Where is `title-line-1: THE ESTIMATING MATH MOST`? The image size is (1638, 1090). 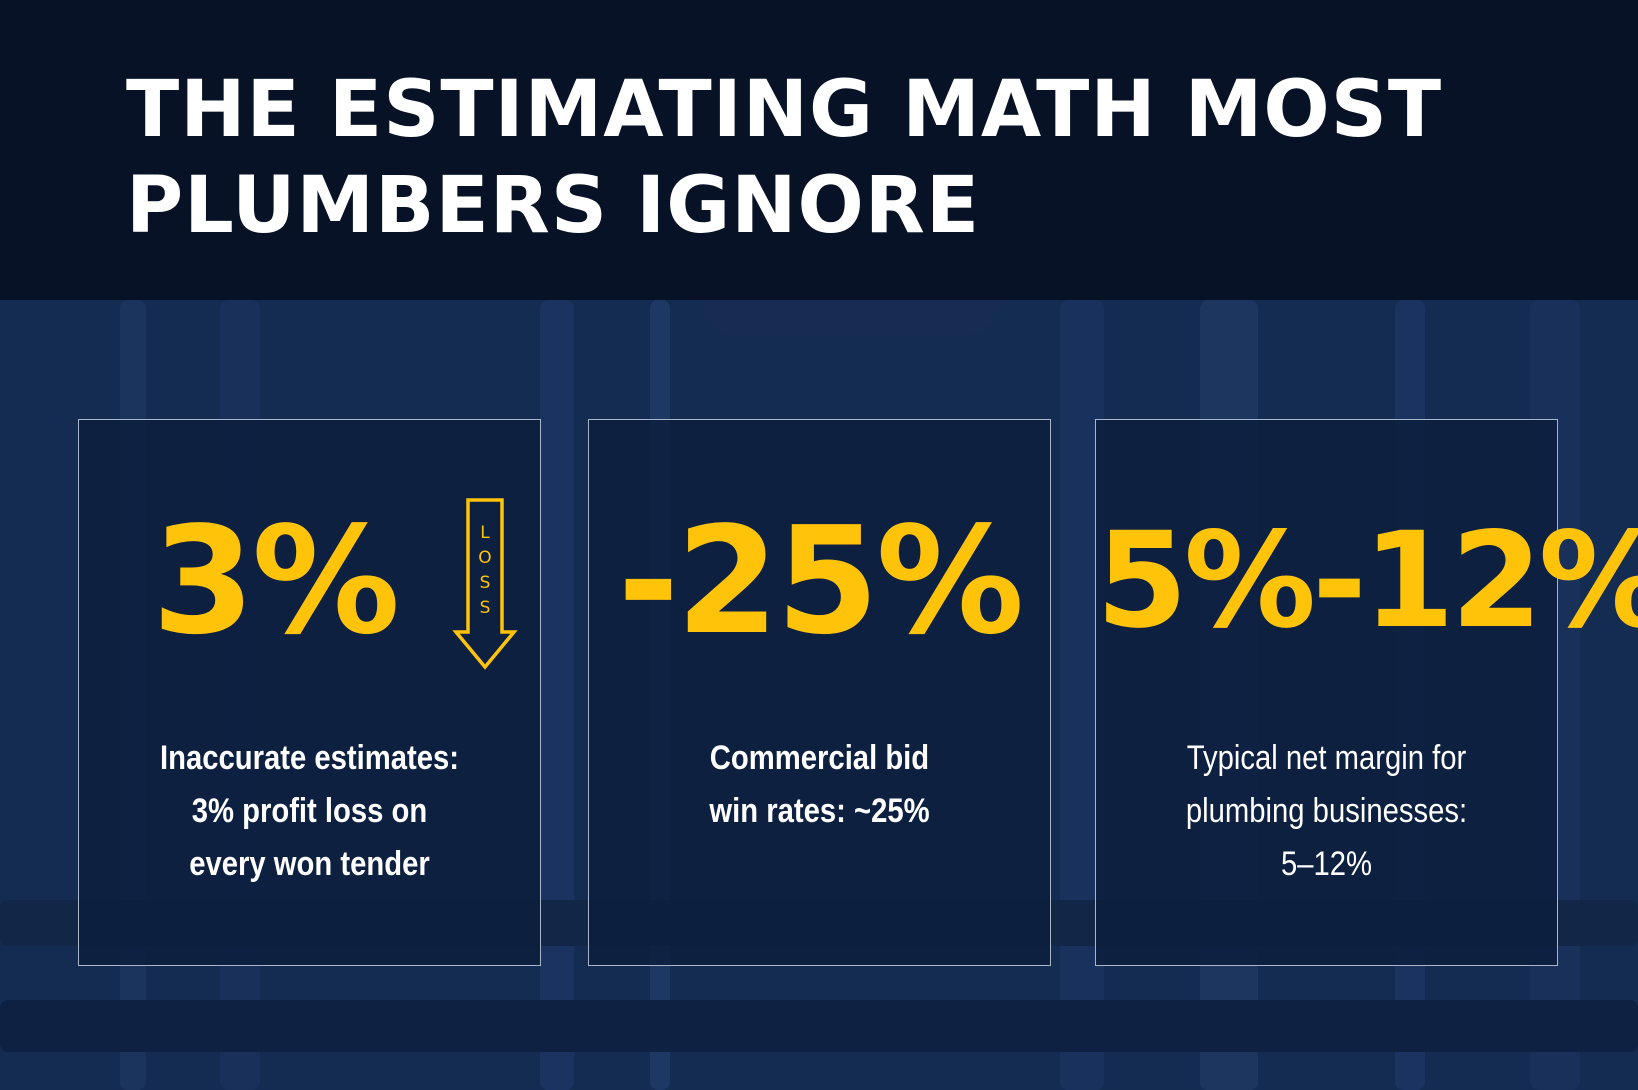
title-line-1: THE ESTIMATING MATH MOST is located at coordinates (784, 110).